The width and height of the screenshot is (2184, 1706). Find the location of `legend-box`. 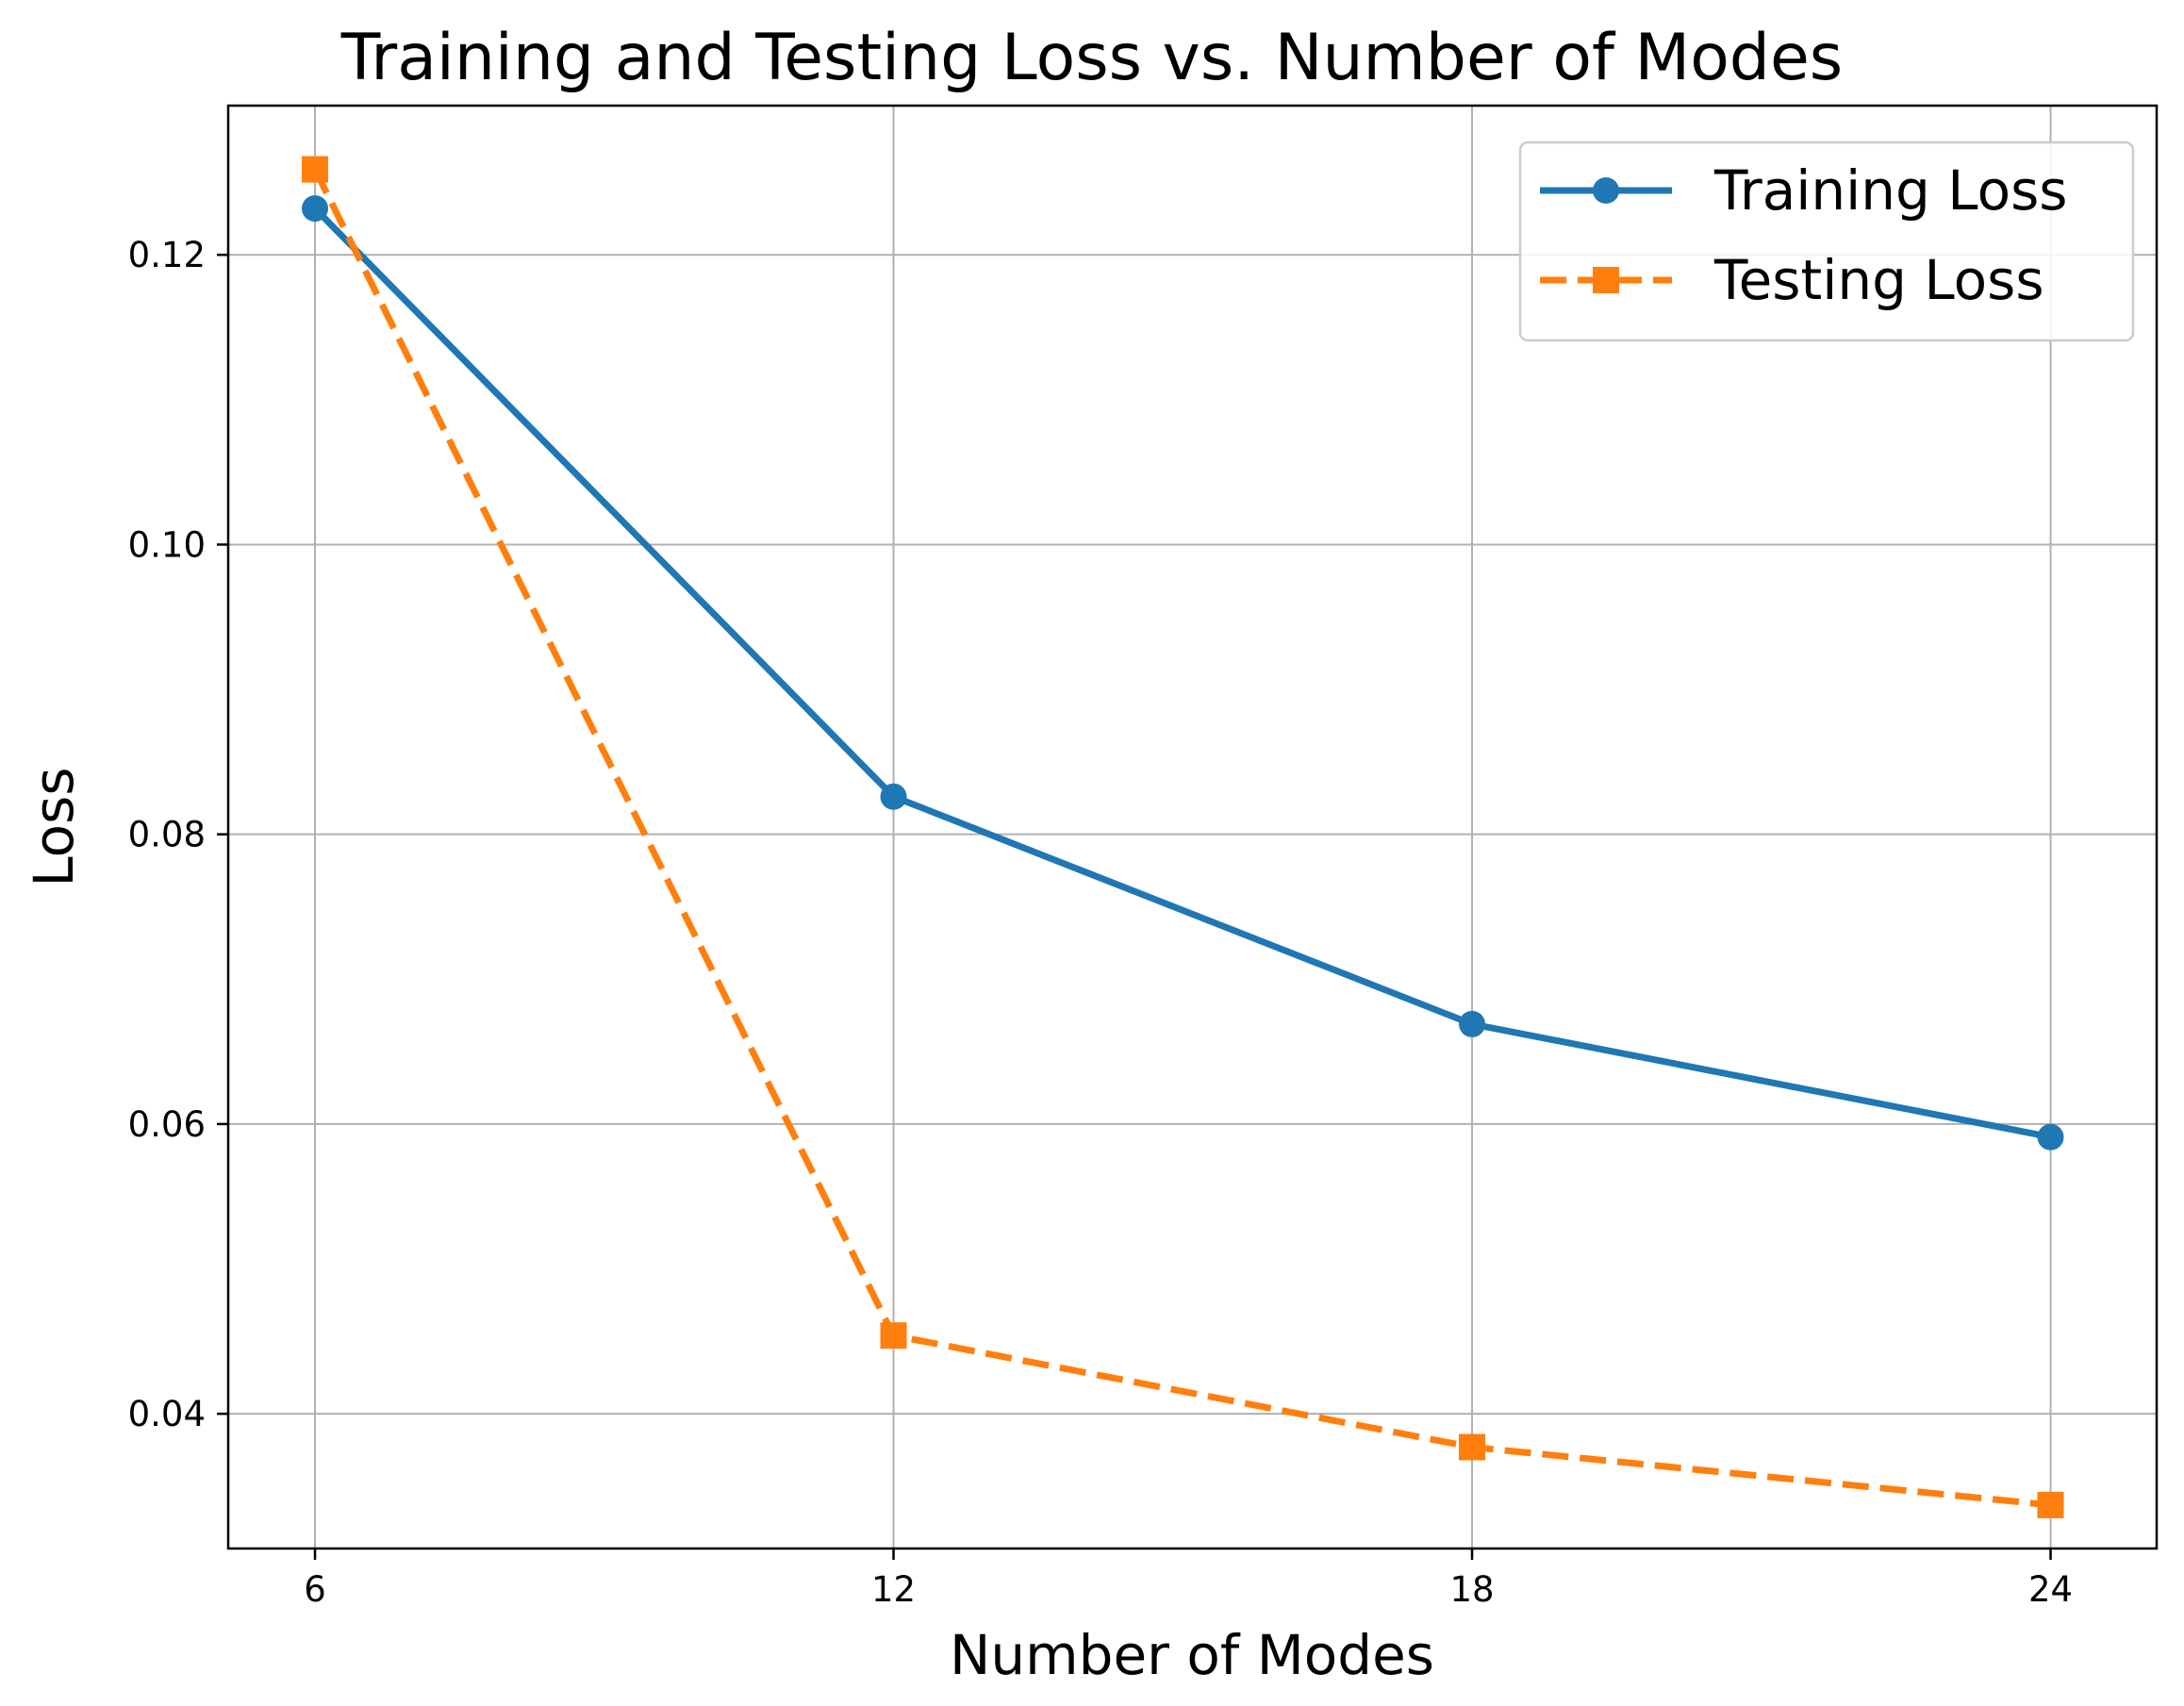

legend-box is located at coordinates (1826, 241).